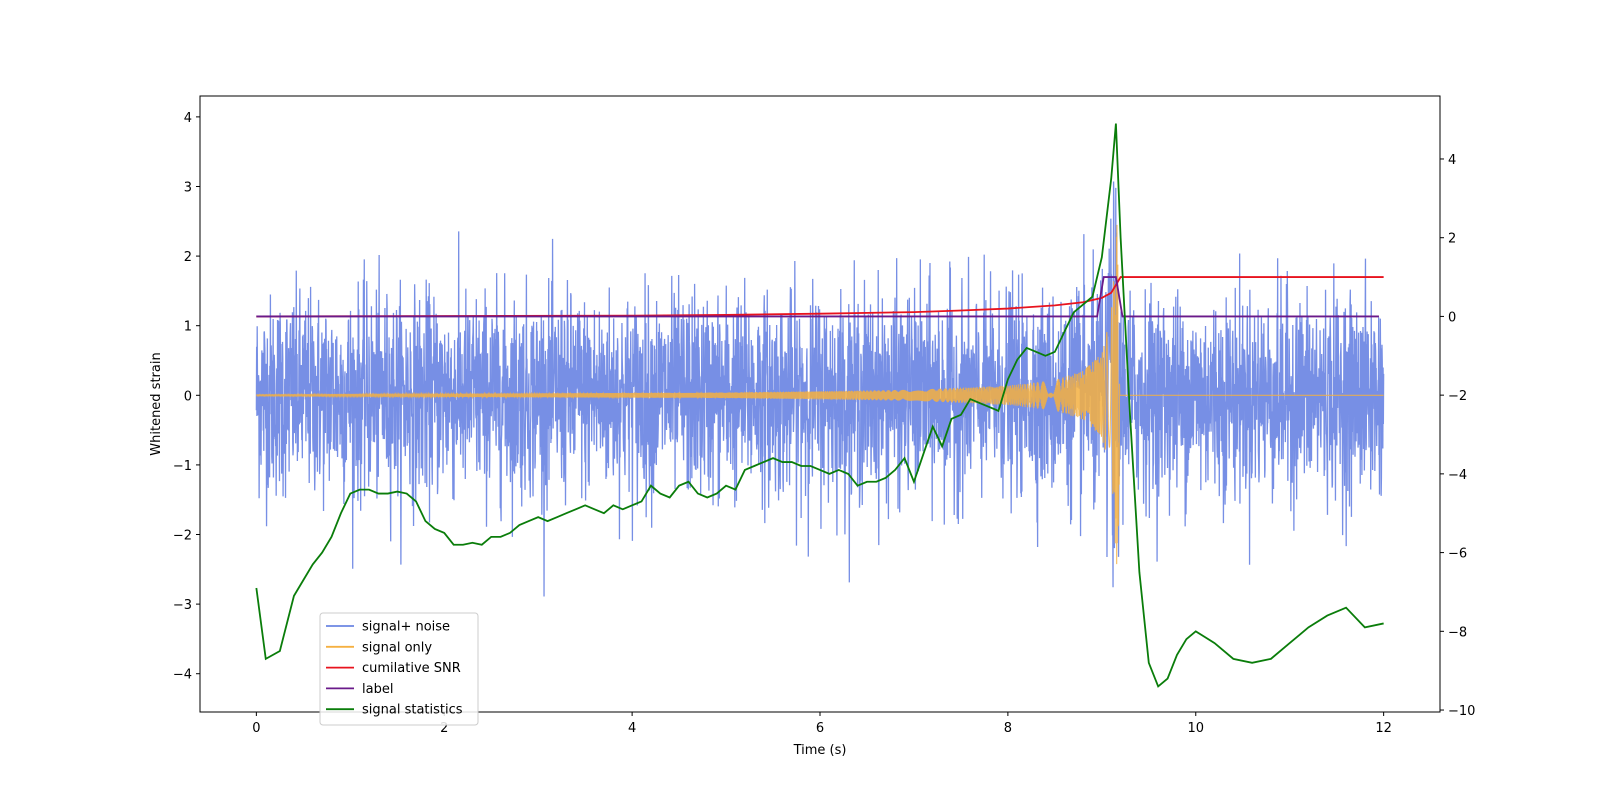  What do you see at coordinates (1457, 436) in the screenshot?
I see `y-axis-right: −10 −8 −6 −4 −2 0 2 4` at bounding box center [1457, 436].